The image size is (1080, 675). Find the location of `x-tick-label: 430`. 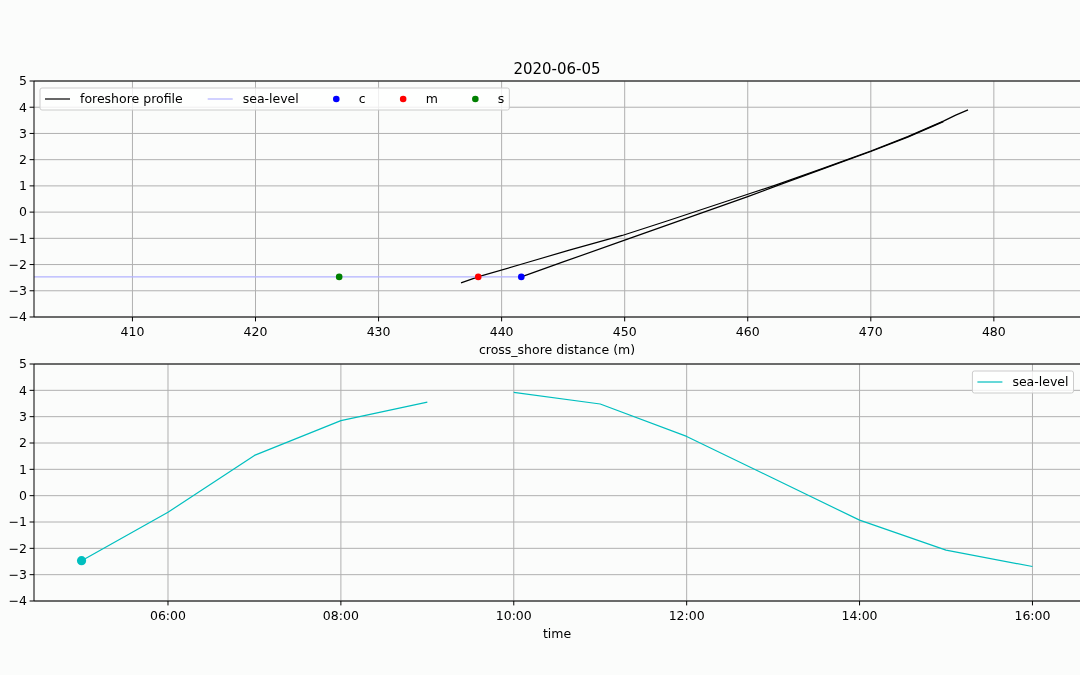

x-tick-label: 430 is located at coordinates (378, 331).